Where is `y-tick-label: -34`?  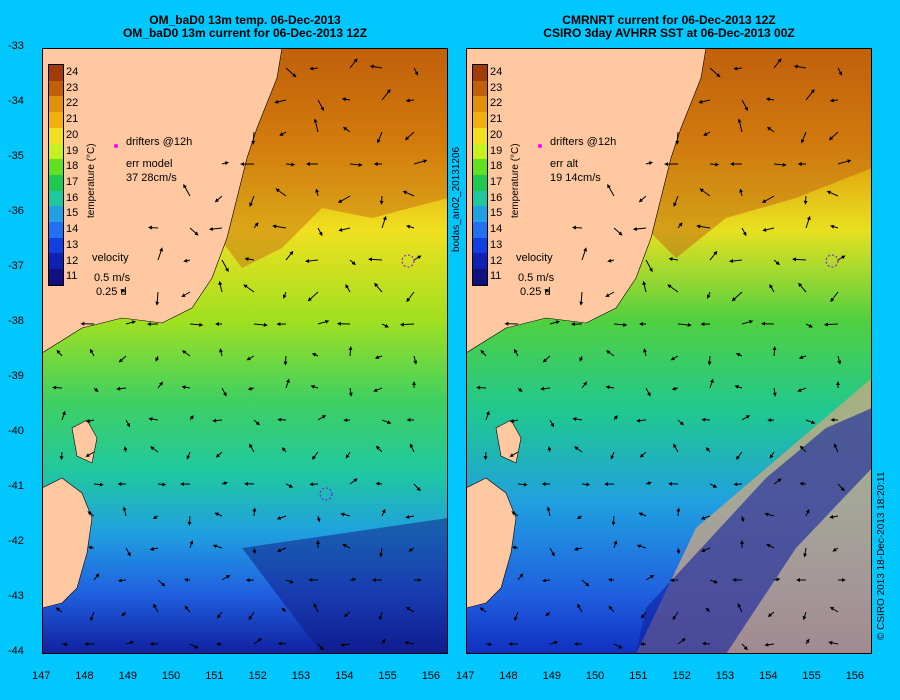 y-tick-label: -34 is located at coordinates (16, 101).